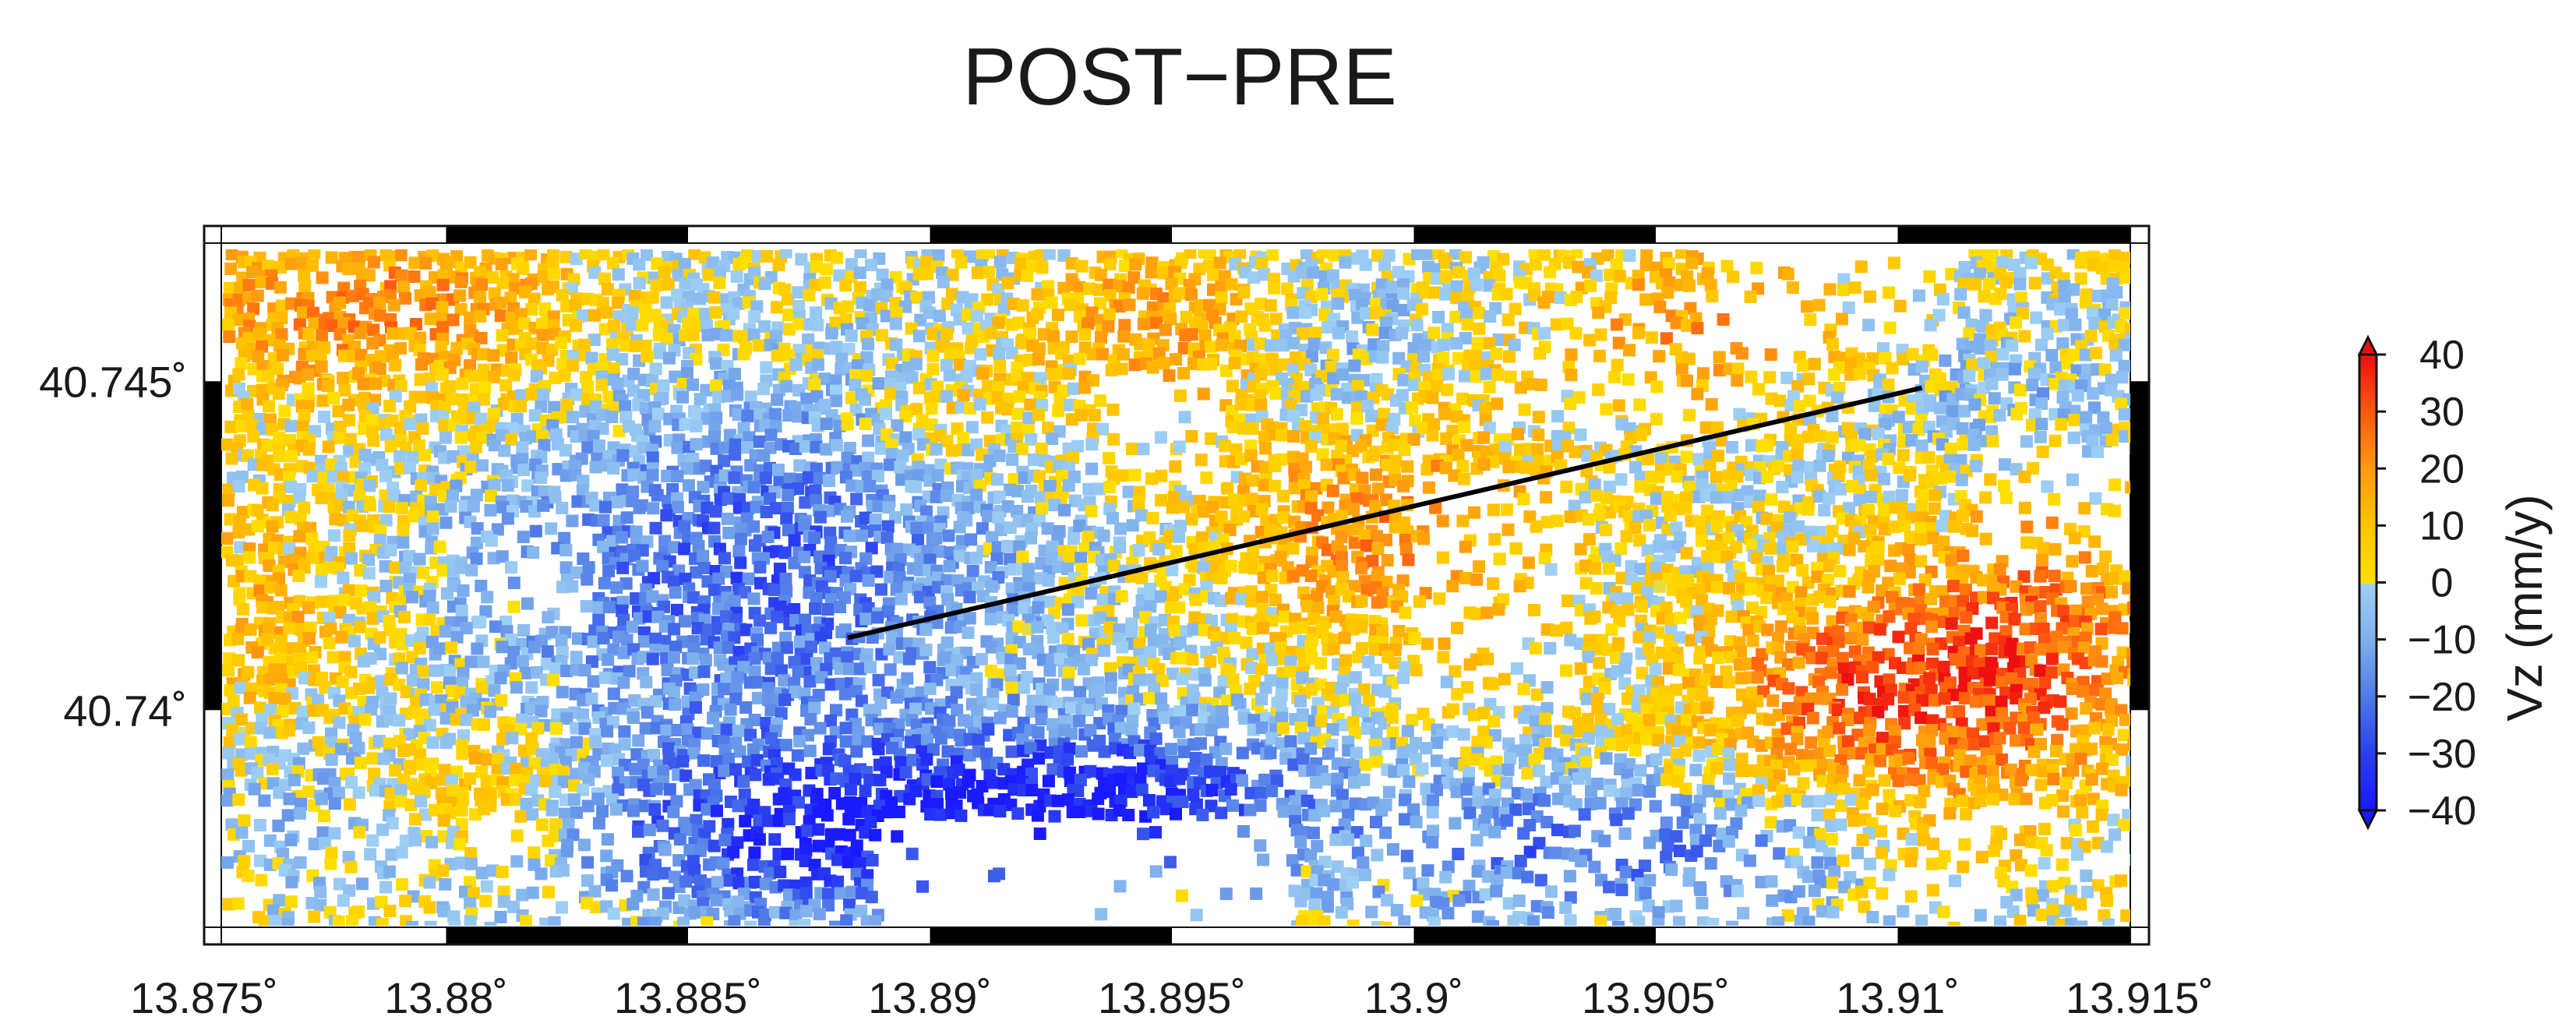  Describe the element at coordinates (1777, 235) in the screenshot. I see `frame-segment-top` at that location.